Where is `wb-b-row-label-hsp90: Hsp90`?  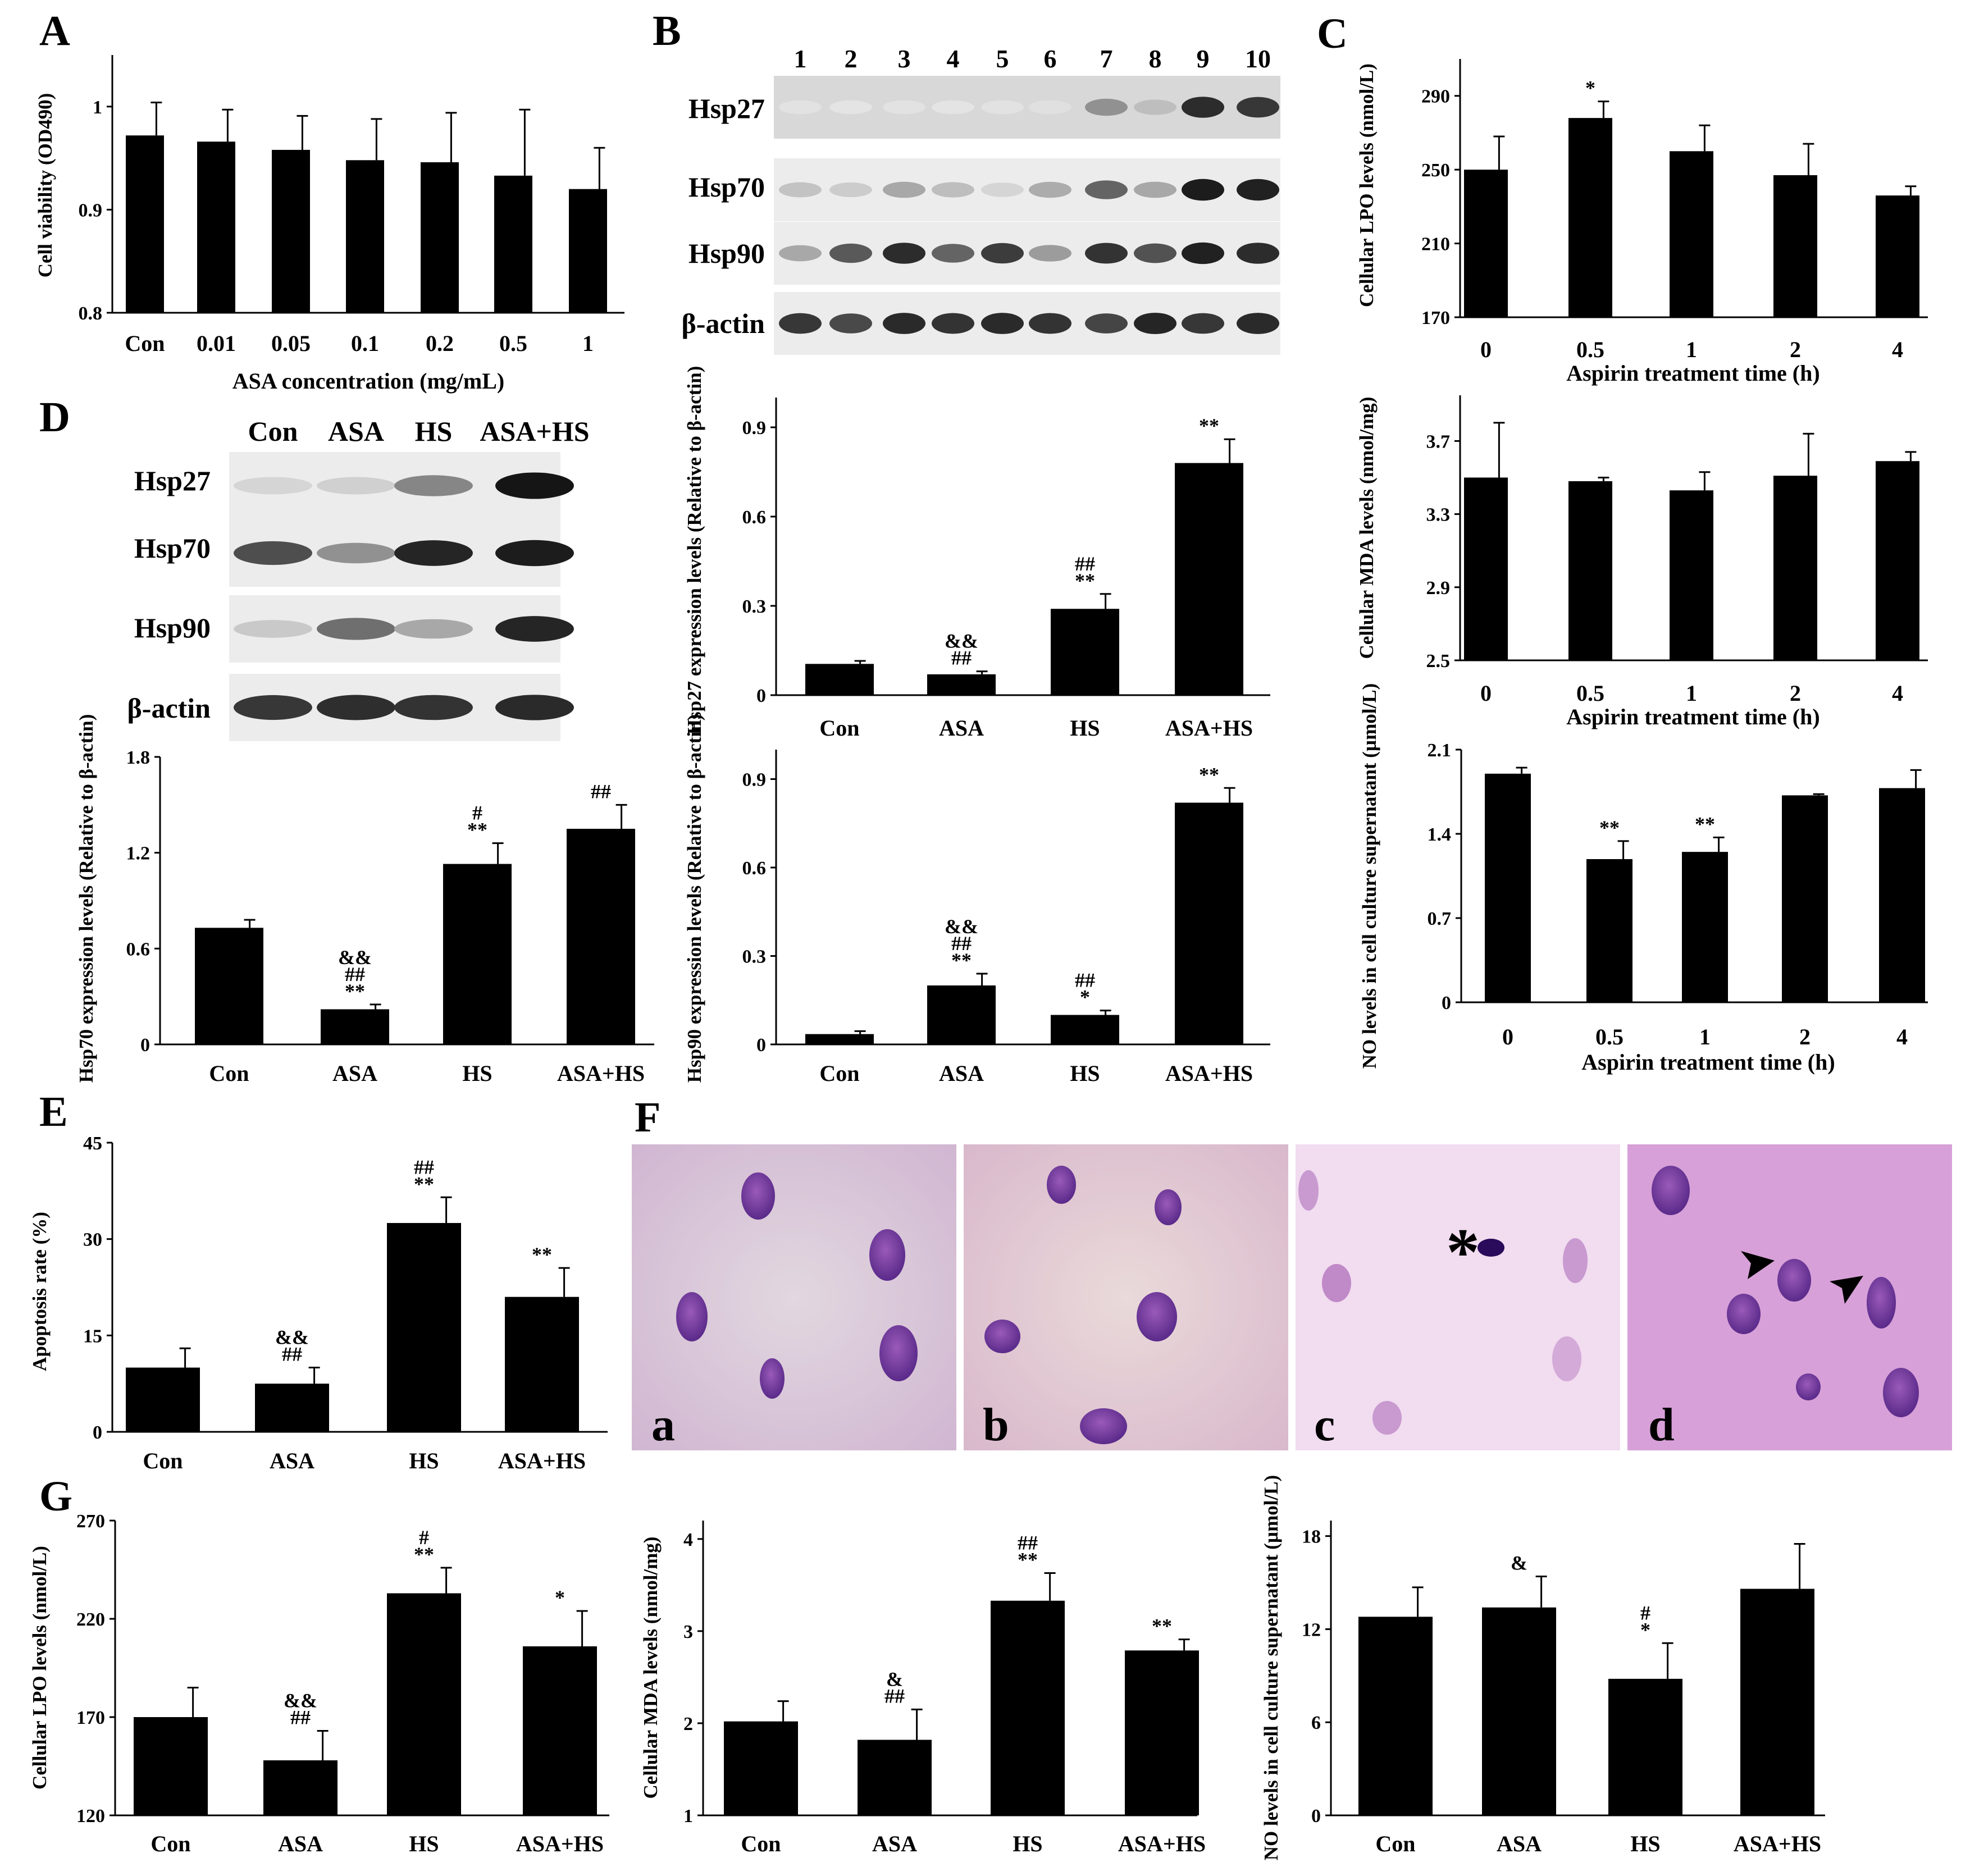 wb-b-row-label-hsp90: Hsp90 is located at coordinates (727, 253).